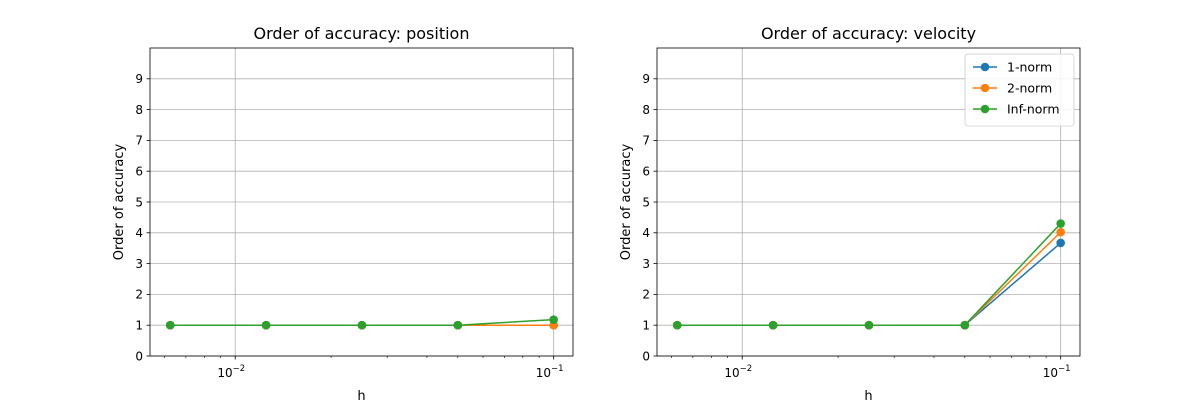 This screenshot has height=400, width=1200. Describe the element at coordinates (868, 33) in the screenshot. I see `chart-title: Order of accuracy: velocity` at that location.